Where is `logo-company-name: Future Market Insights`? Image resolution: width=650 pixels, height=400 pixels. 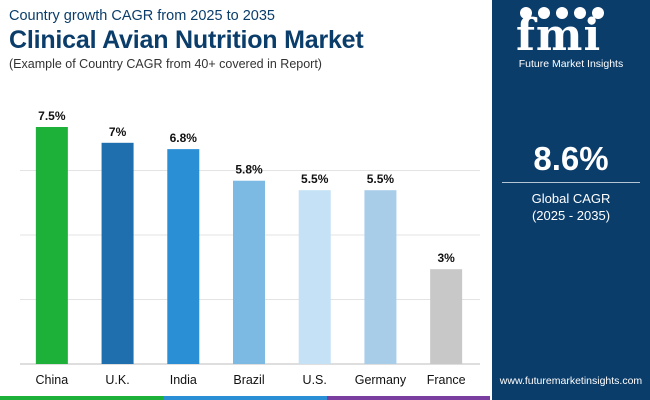 logo-company-name: Future Market Insights is located at coordinates (571, 64).